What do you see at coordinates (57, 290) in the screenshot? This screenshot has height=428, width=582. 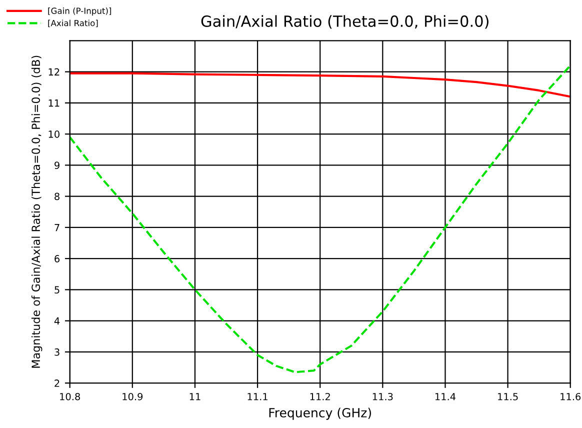 I see `y-tick-label: 5` at bounding box center [57, 290].